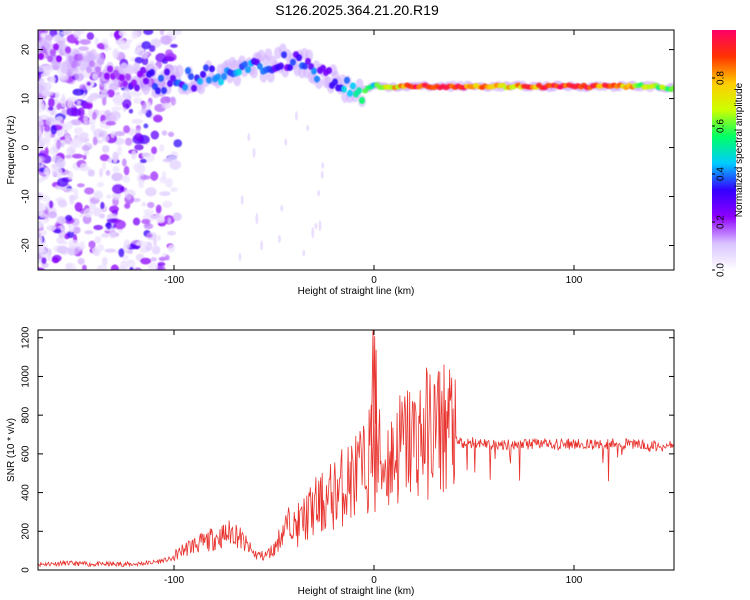 This screenshot has width=750, height=600. Describe the element at coordinates (720, 222) in the screenshot. I see `colorbar-tick-label: 0.2` at that location.